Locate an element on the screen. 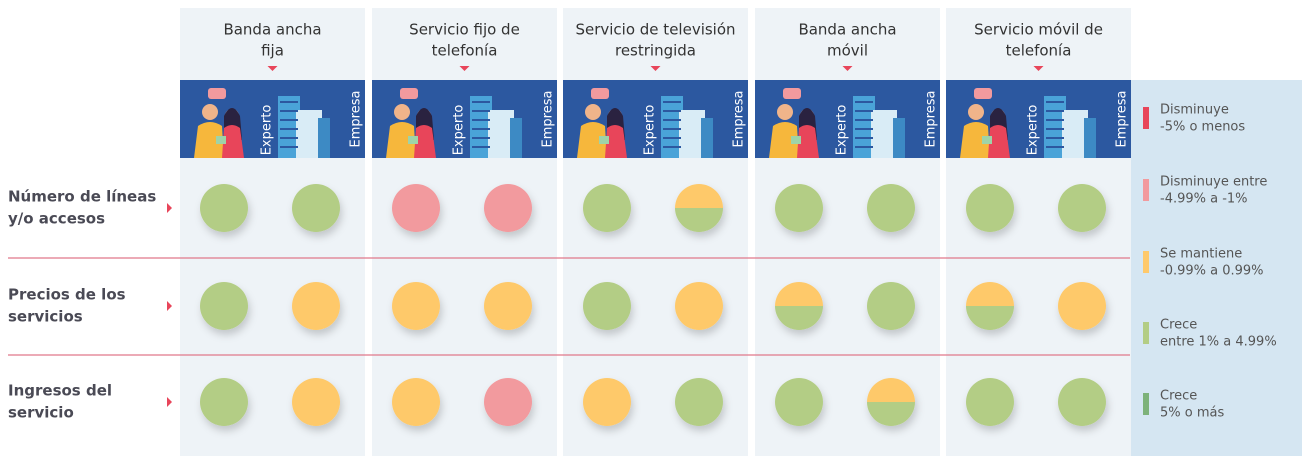 The width and height of the screenshot is (1302, 456). legend-label: Se mantiene is located at coordinates (1201, 254).